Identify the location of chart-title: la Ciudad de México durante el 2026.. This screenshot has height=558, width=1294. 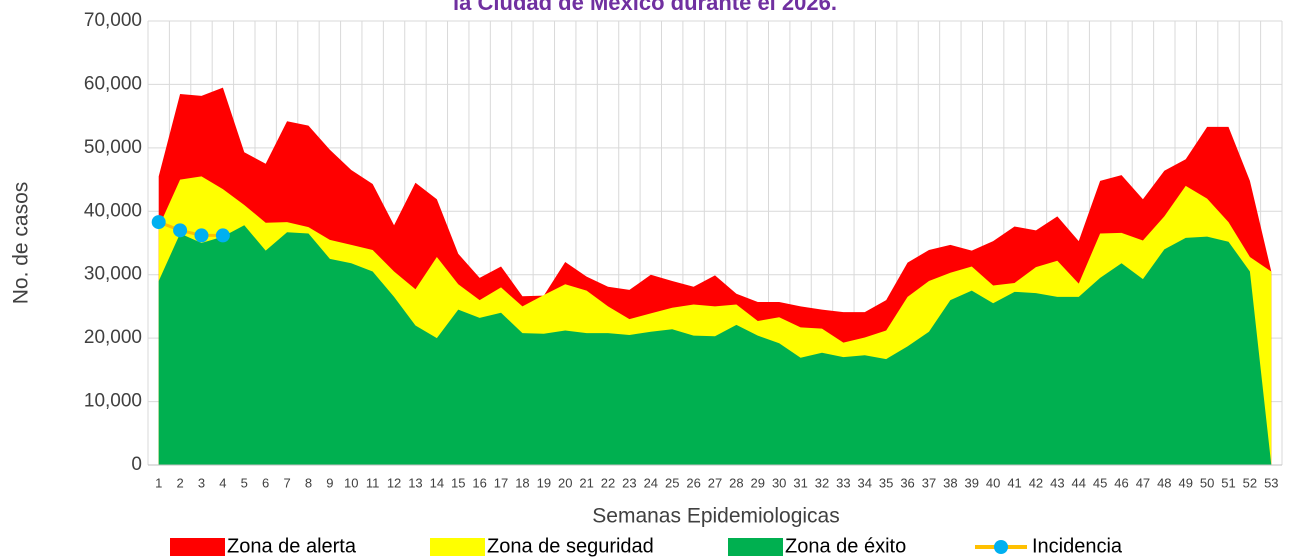
(645, 7).